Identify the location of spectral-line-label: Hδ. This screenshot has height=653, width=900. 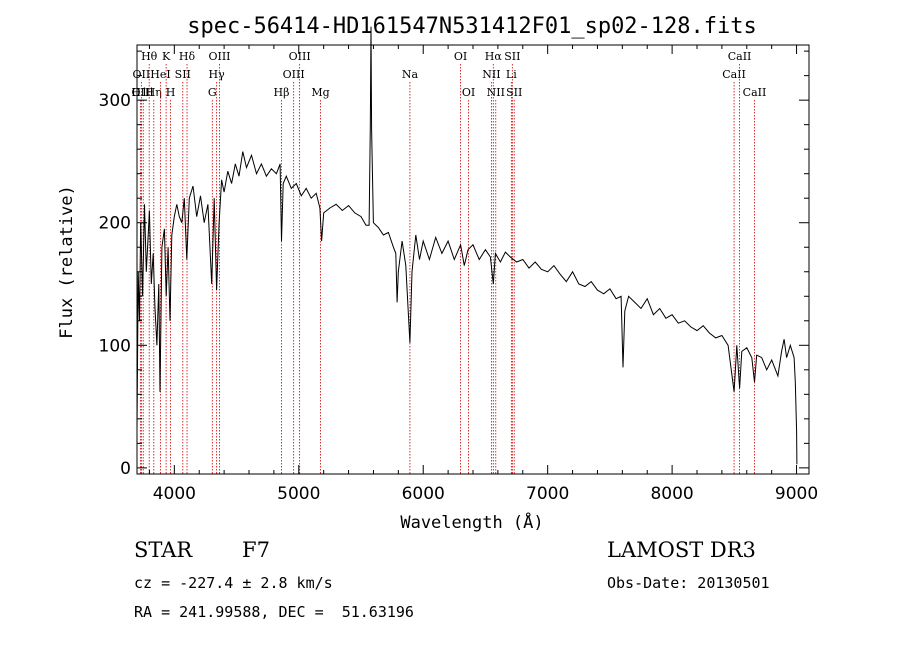
(187, 56).